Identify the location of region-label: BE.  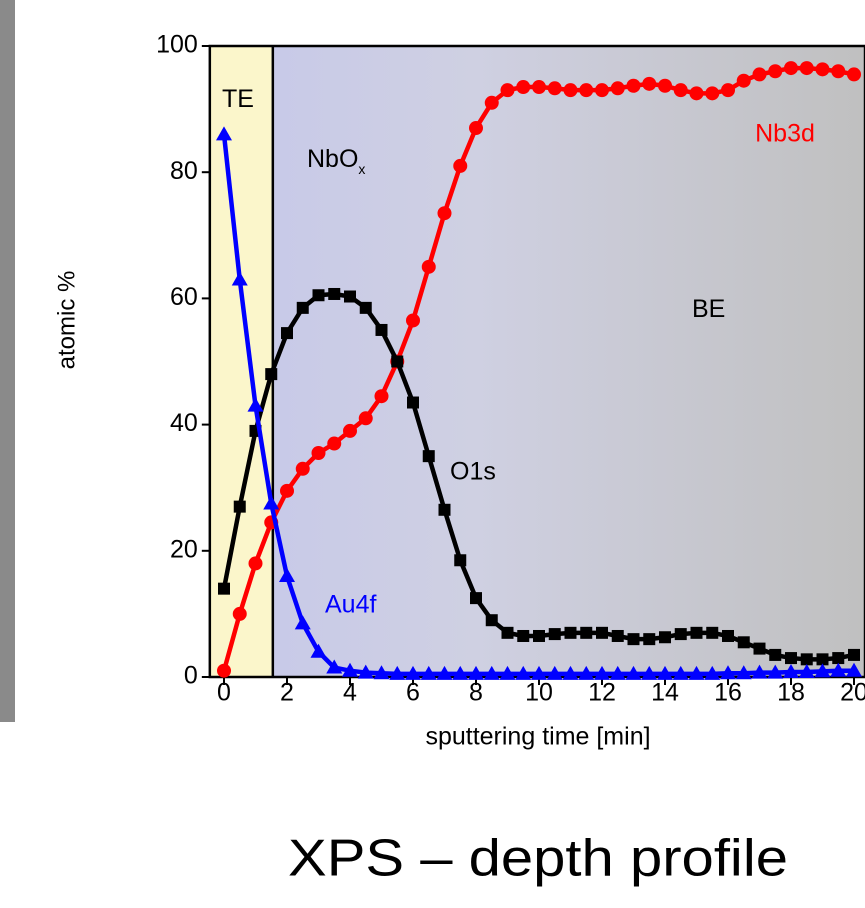
(708, 309).